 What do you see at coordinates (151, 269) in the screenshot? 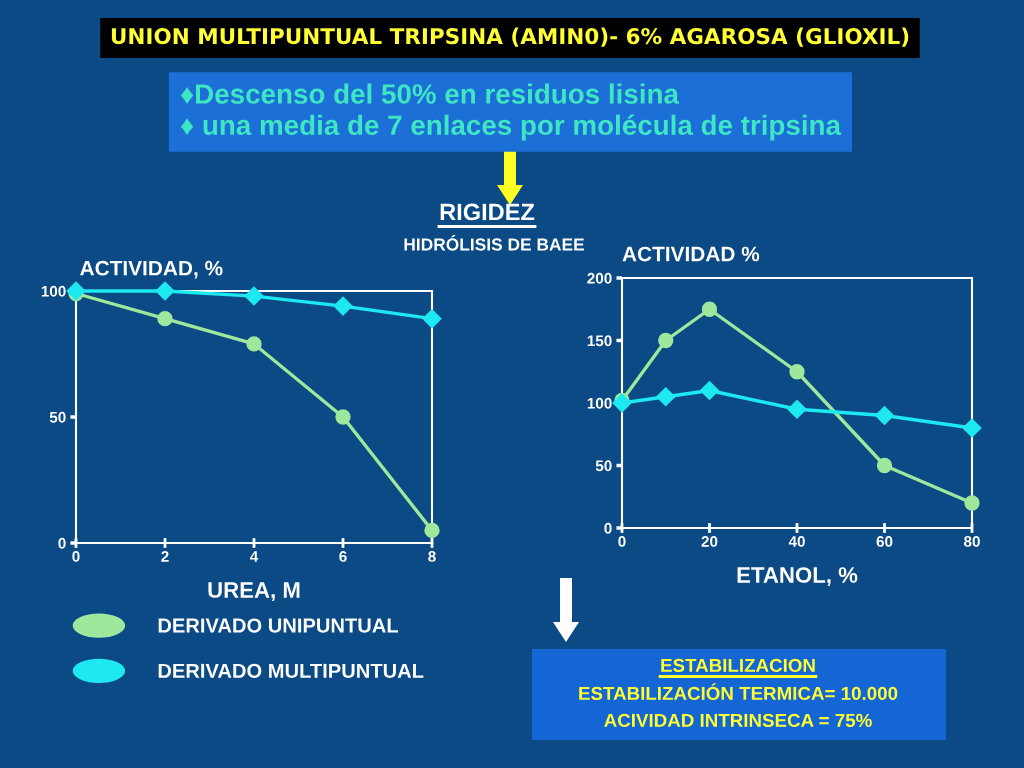
I see `y-axis-title: ACTIVIDAD, %` at bounding box center [151, 269].